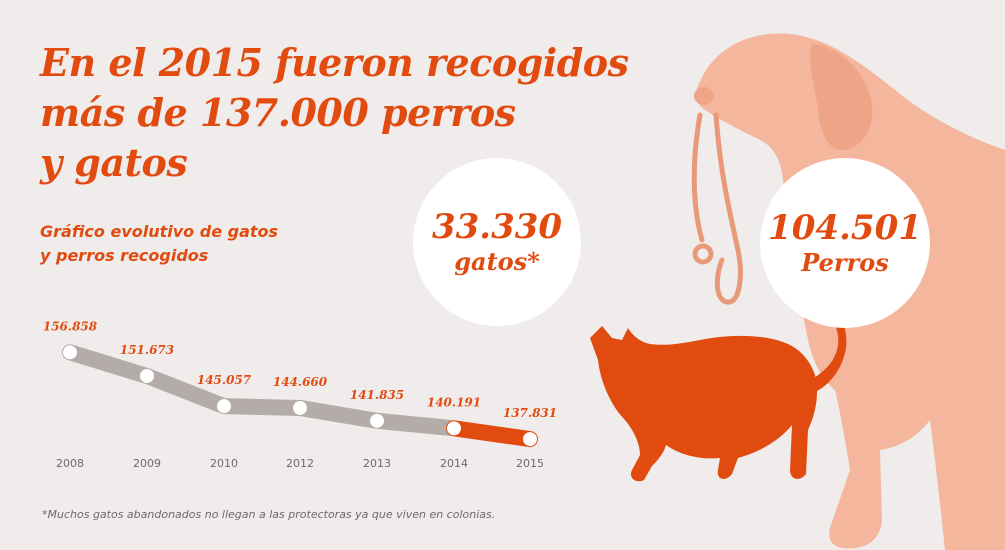 The image size is (1005, 550). Describe the element at coordinates (497, 227) in the screenshot. I see `stat-gatos-value: 33.330` at that location.